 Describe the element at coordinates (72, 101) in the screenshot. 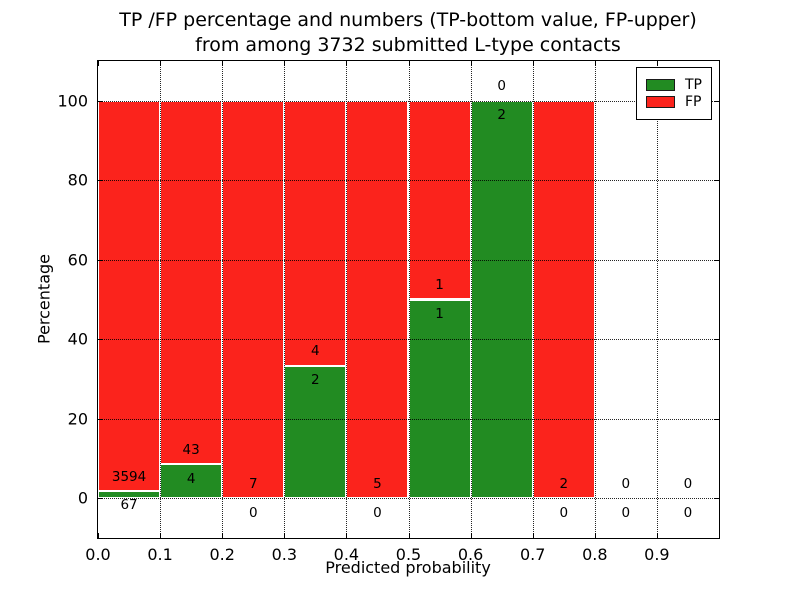

I see `y-tick-label: 100` at that location.